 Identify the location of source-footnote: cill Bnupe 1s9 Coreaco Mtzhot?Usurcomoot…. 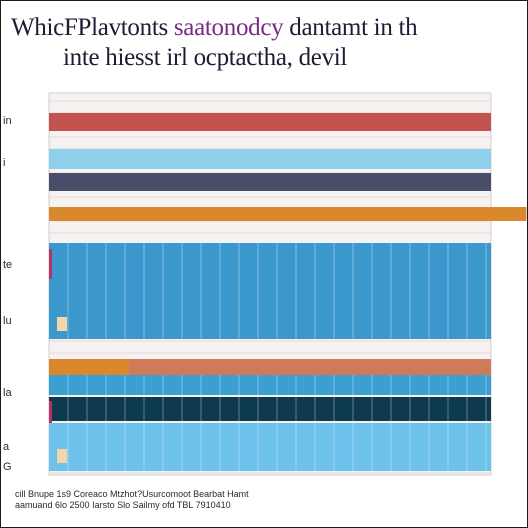
(265, 500).